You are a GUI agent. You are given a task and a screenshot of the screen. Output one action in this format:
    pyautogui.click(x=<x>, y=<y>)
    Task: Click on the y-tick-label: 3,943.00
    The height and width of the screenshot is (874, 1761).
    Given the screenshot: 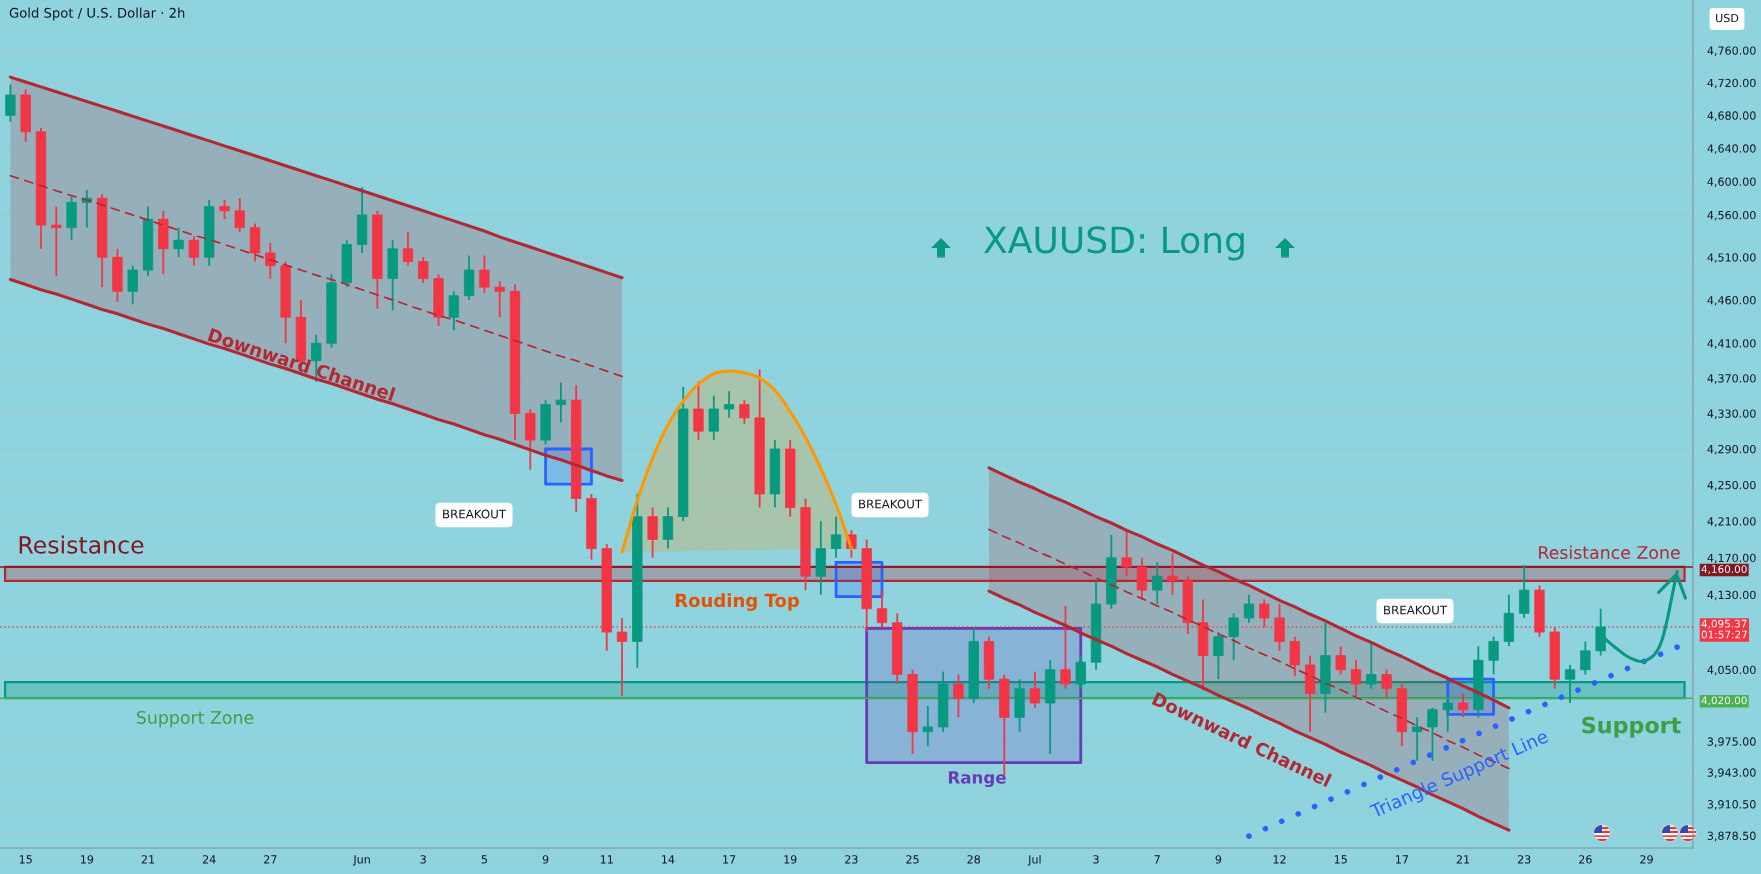 What is the action you would take?
    pyautogui.click(x=1731, y=773)
    